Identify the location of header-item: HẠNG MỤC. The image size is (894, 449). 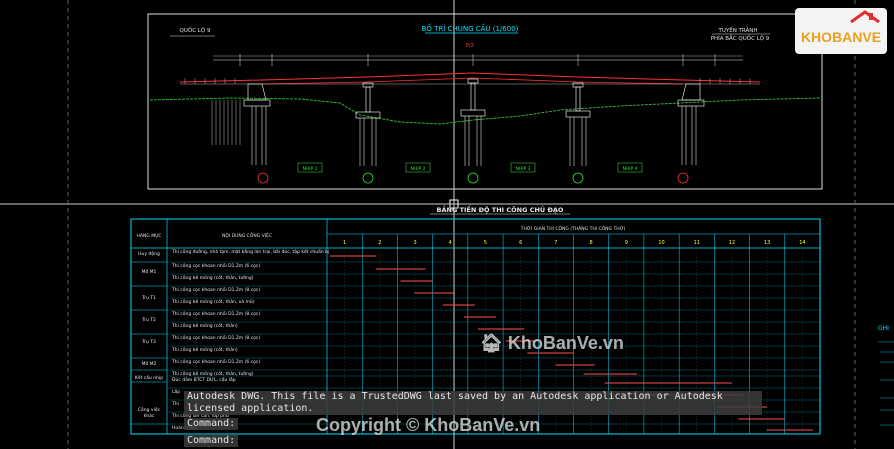
(148, 236).